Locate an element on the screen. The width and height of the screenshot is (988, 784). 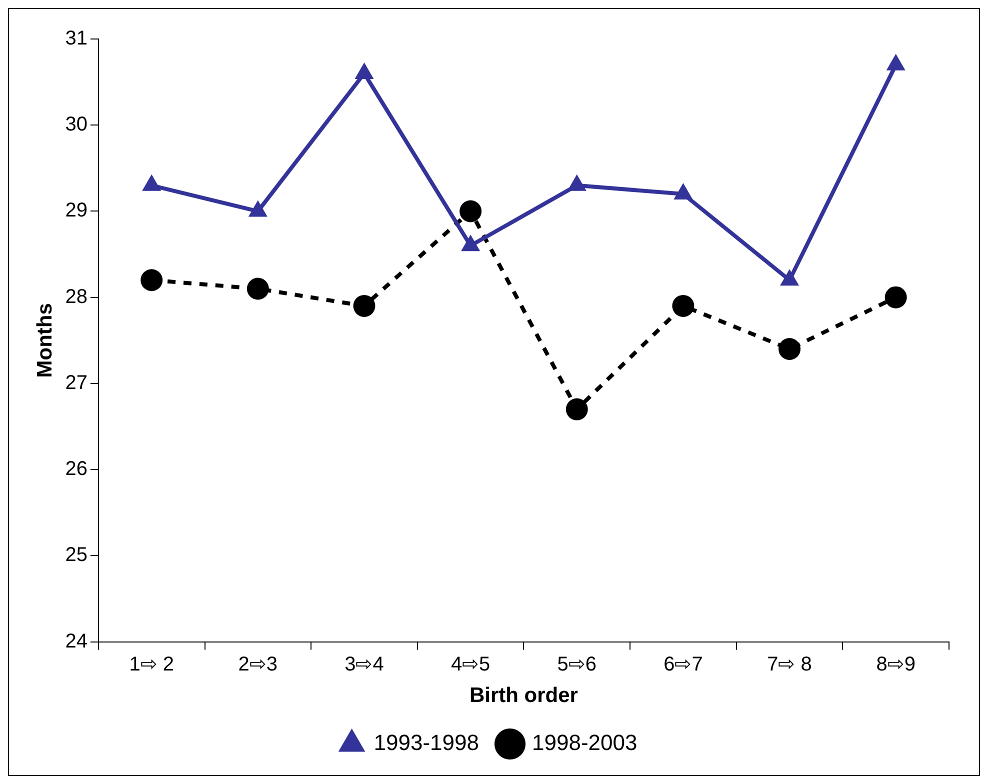
legend-label: 1998-2003 is located at coordinates (585, 743).